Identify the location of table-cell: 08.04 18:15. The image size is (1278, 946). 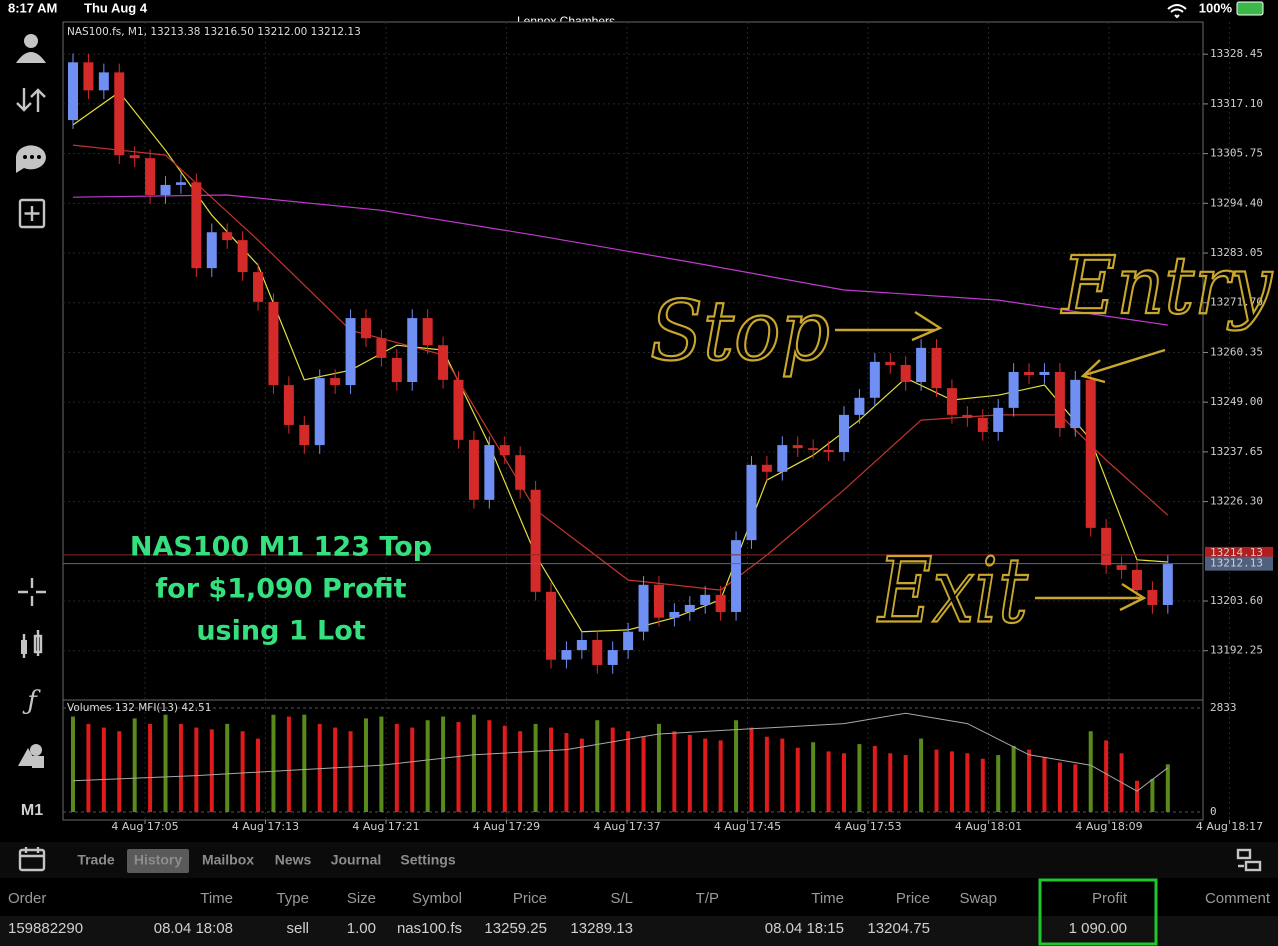
(804, 928).